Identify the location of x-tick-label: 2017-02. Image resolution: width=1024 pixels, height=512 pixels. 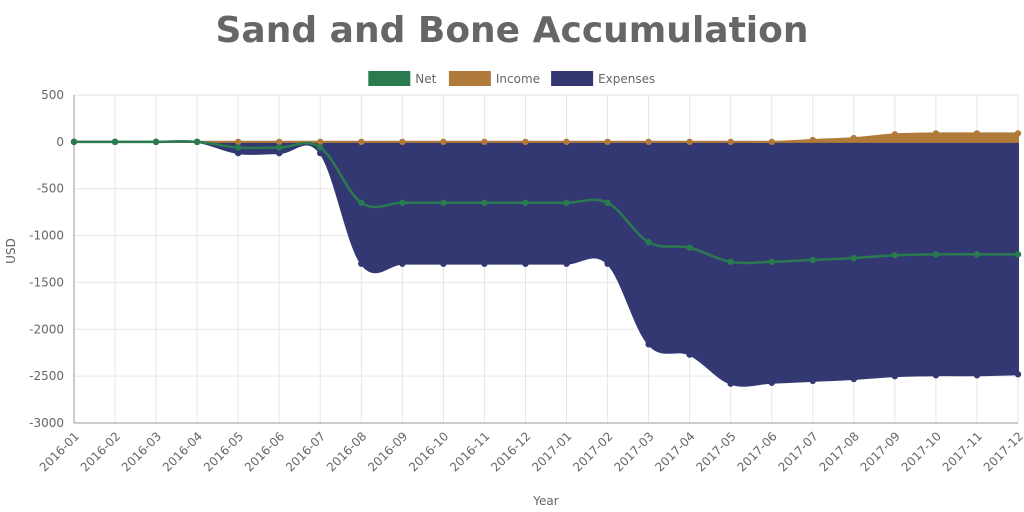
(592, 451).